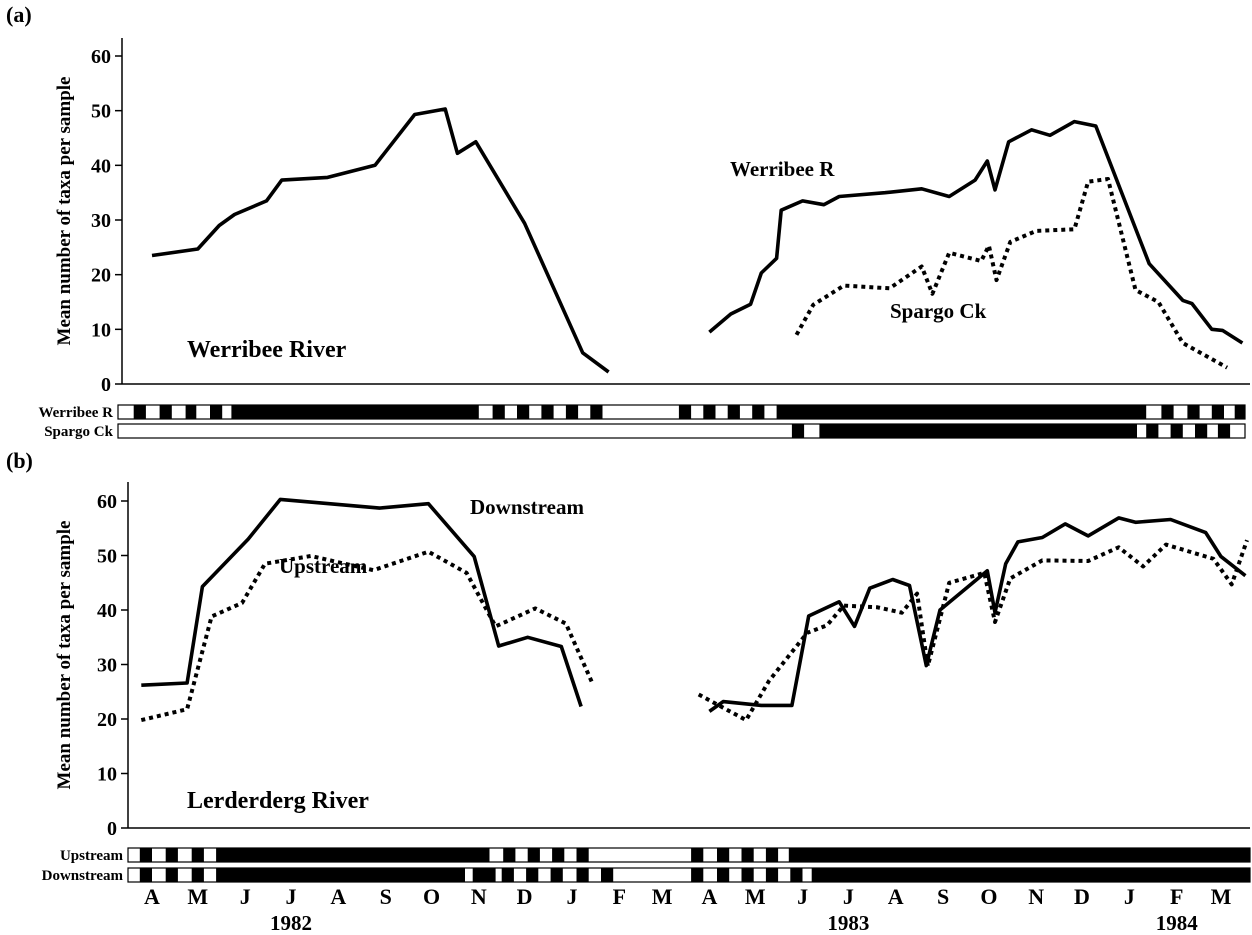 This screenshot has width=1252, height=935. I want to click on series-label: Upstream, so click(323, 566).